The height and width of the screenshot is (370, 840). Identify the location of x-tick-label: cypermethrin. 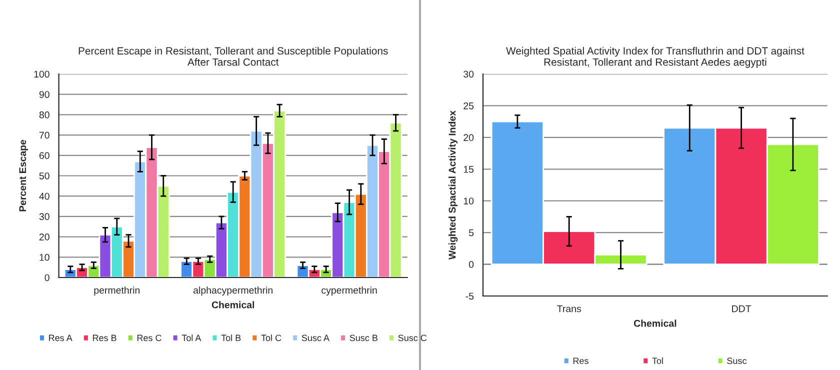
(349, 291).